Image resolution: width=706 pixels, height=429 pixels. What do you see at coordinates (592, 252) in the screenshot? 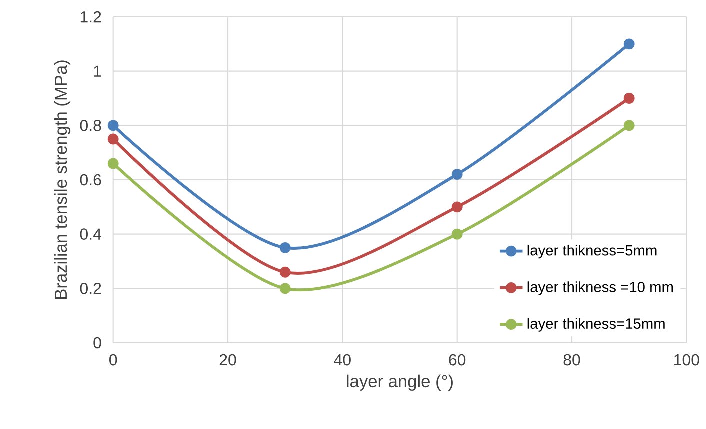
I see `legend-label: layer thikness=5mm` at bounding box center [592, 252].